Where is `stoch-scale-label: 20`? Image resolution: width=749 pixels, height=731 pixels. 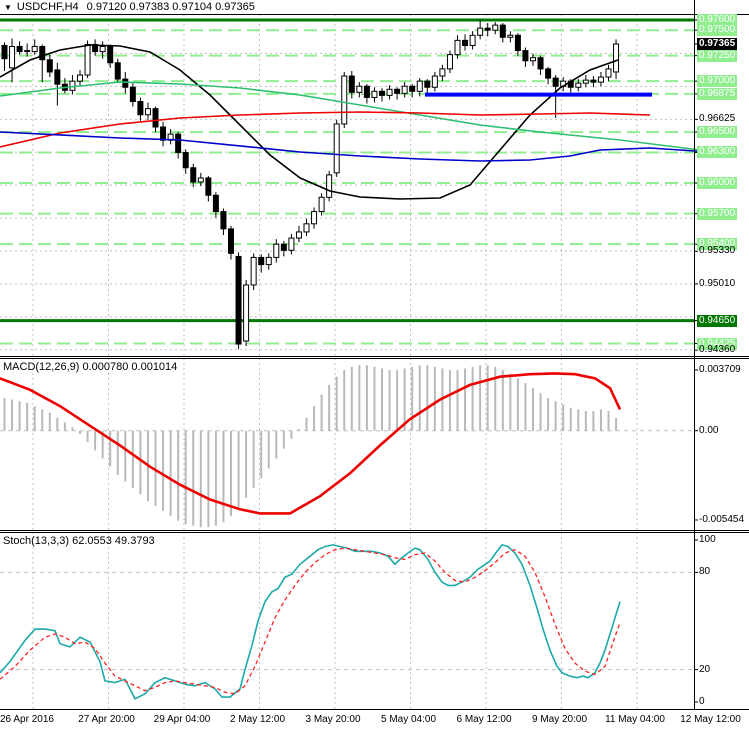
stoch-scale-label: 20 is located at coordinates (705, 669).